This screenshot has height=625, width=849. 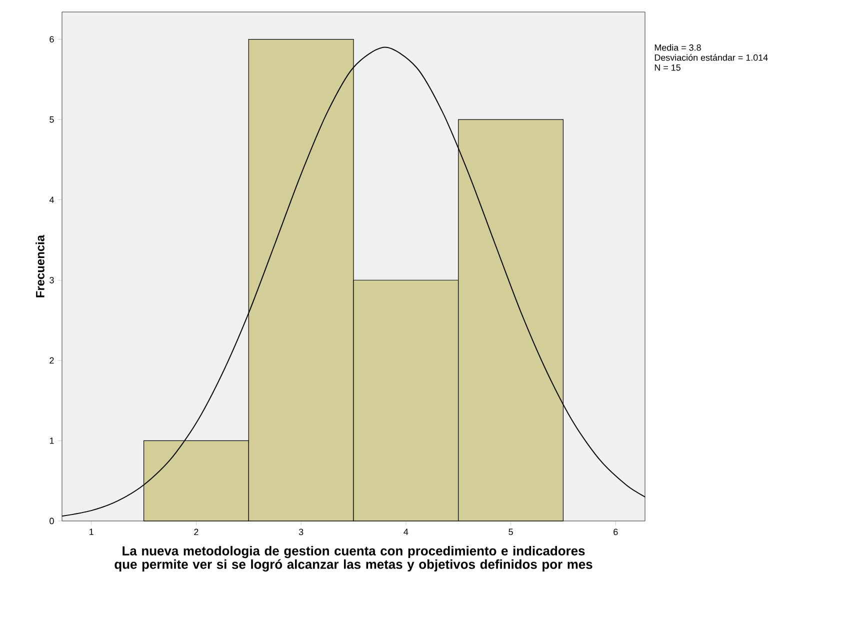 What do you see at coordinates (616, 532) in the screenshot?
I see `x-tick-label: 6` at bounding box center [616, 532].